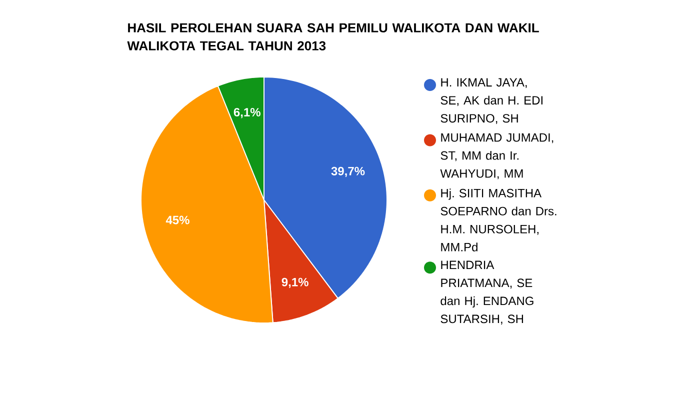  Describe the element at coordinates (333, 36) in the screenshot. I see `chart-title: HASIL PEROLEHAN SUARA SAH PEMILU WALIKOTA DAN WAKIL WALIKOTA TEGAL TAHUN 2013` at that location.